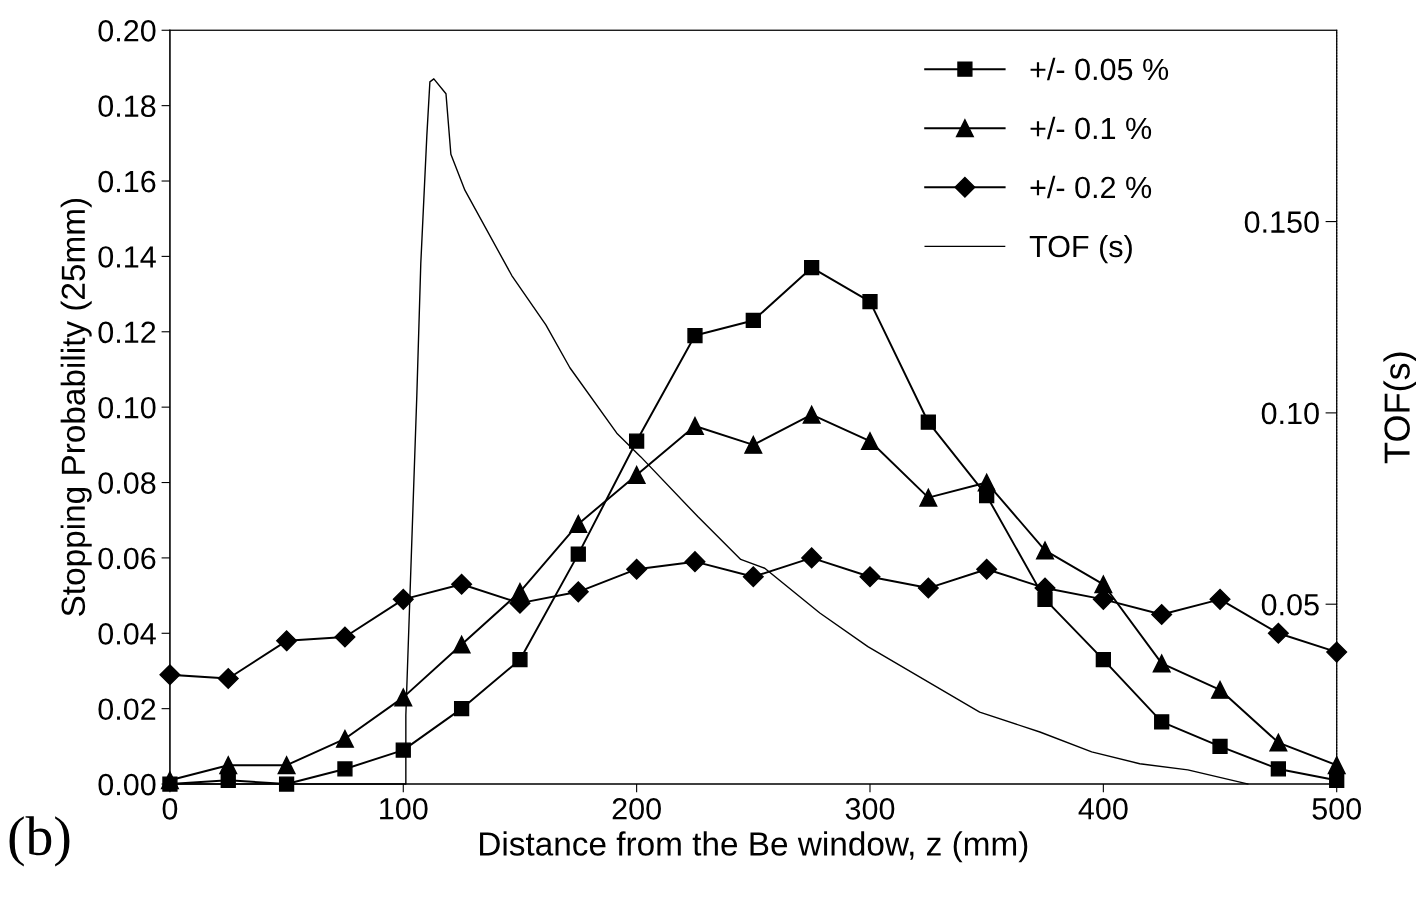 Image resolution: width=1416 pixels, height=917 pixels. What do you see at coordinates (127, 558) in the screenshot?
I see `y-tick-label: 0.06` at bounding box center [127, 558].